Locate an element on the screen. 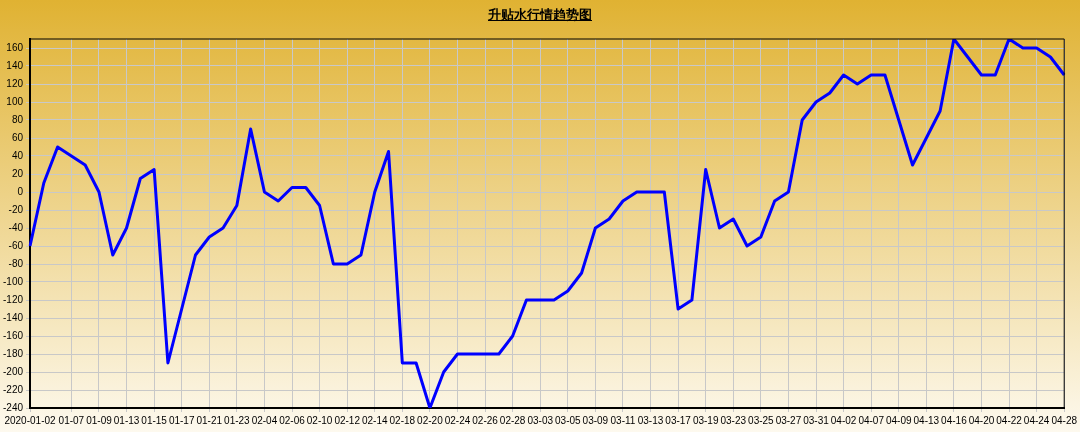  y-tick-label: -40 is located at coordinates (16, 227).